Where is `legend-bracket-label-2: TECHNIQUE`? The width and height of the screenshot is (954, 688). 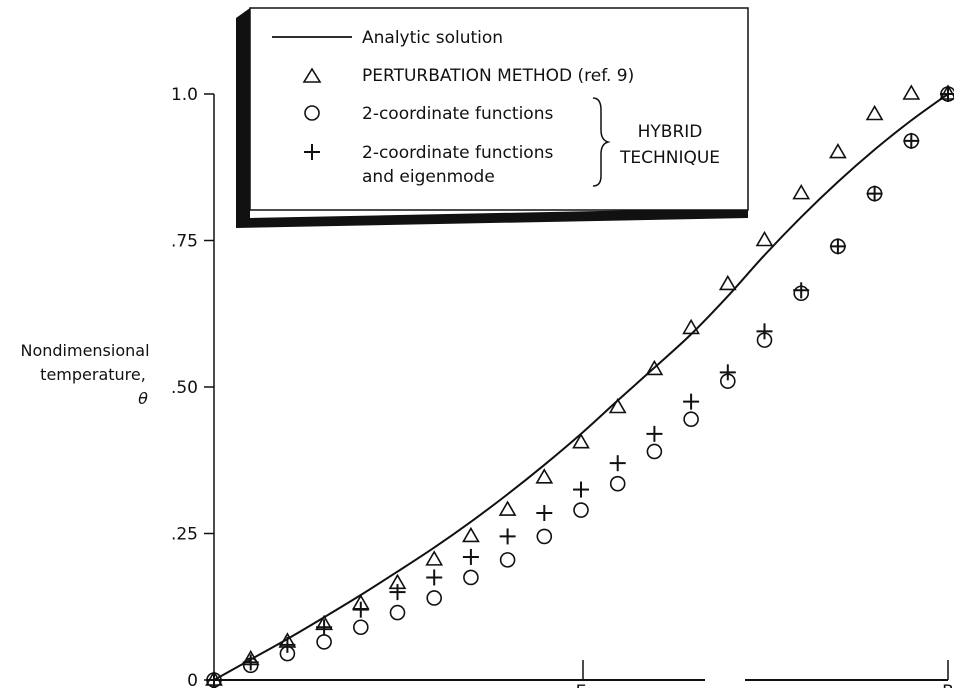 legend-bracket-label-2: TECHNIQUE is located at coordinates (669, 158).